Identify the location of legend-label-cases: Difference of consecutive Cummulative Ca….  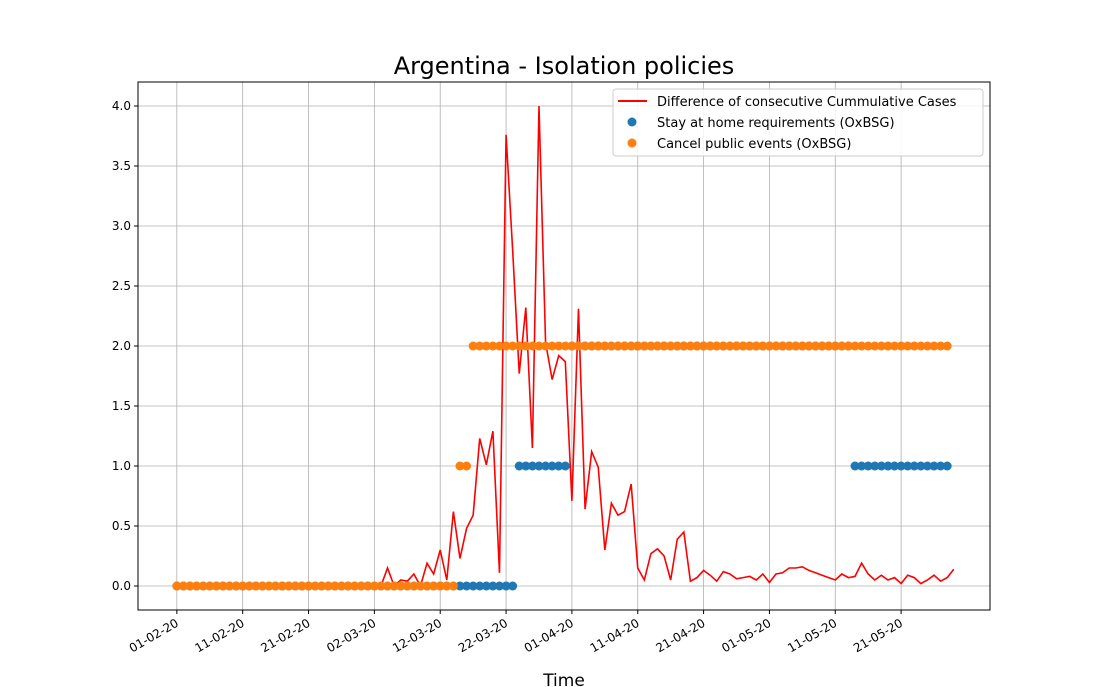
(807, 102).